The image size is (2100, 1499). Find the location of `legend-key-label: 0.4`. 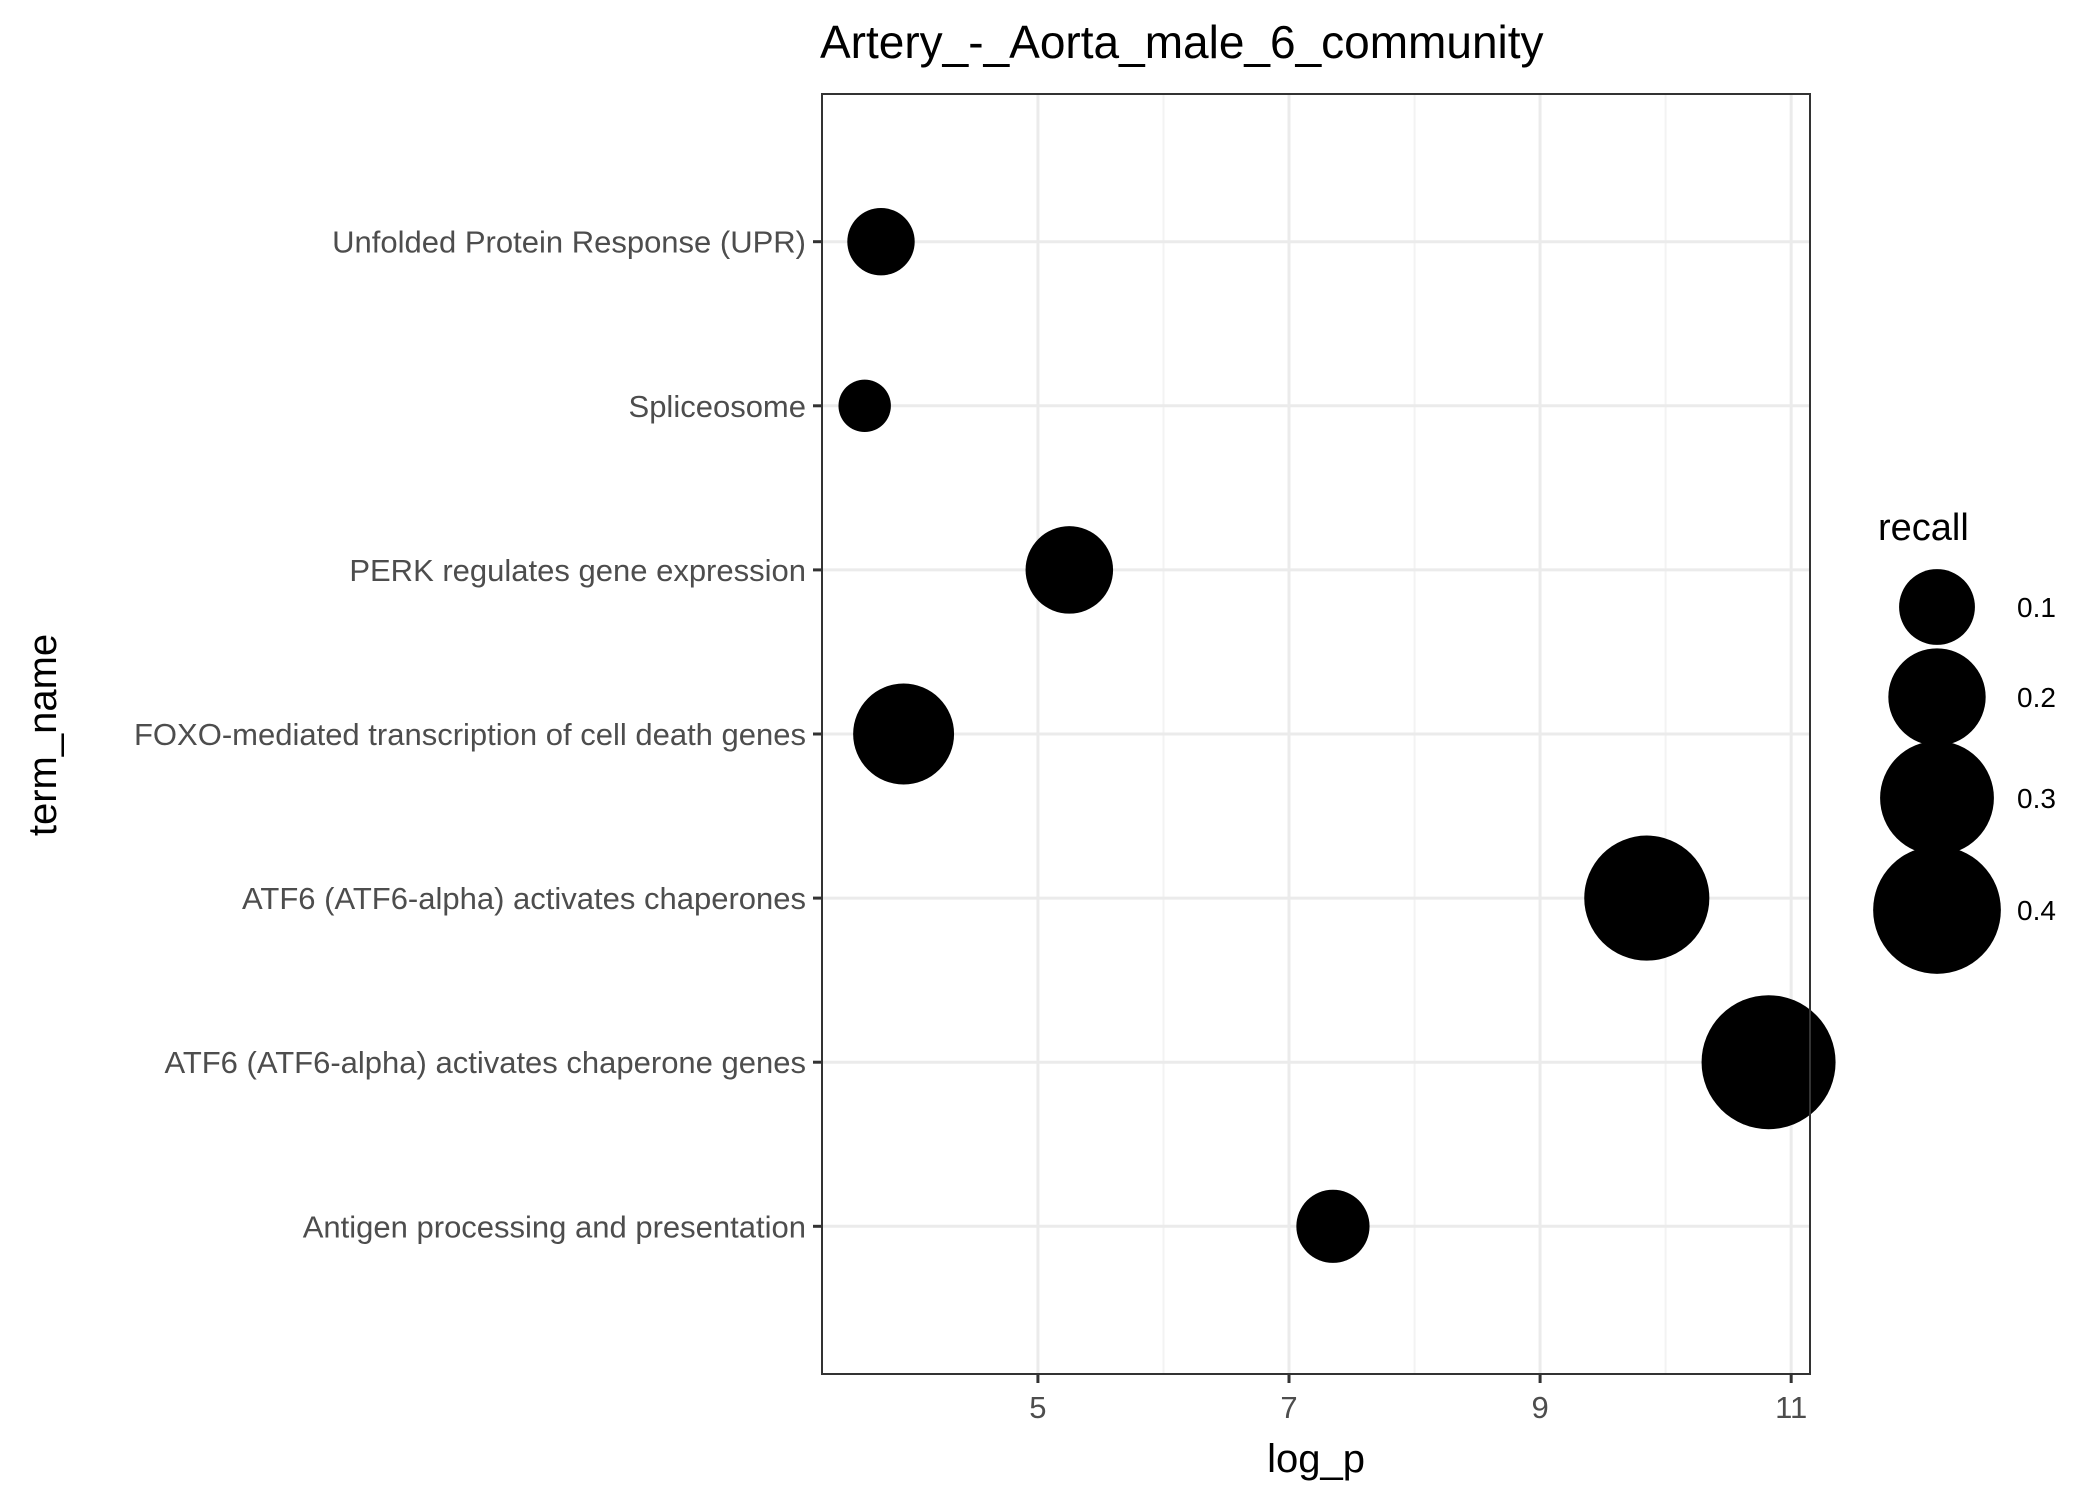

legend-key-label: 0.4 is located at coordinates (2036, 910).